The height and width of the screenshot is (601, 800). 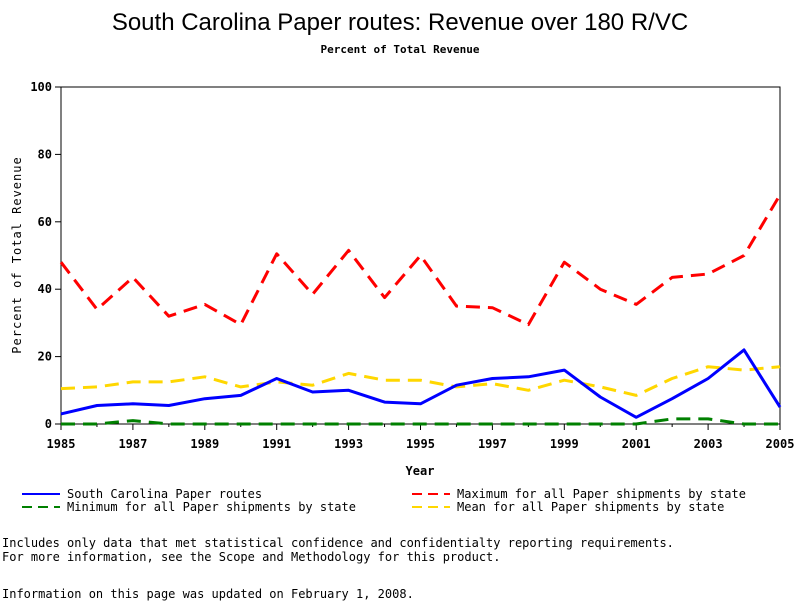 I want to click on y-axis: 0 20 40 60 80 100, so click(x=45, y=255).